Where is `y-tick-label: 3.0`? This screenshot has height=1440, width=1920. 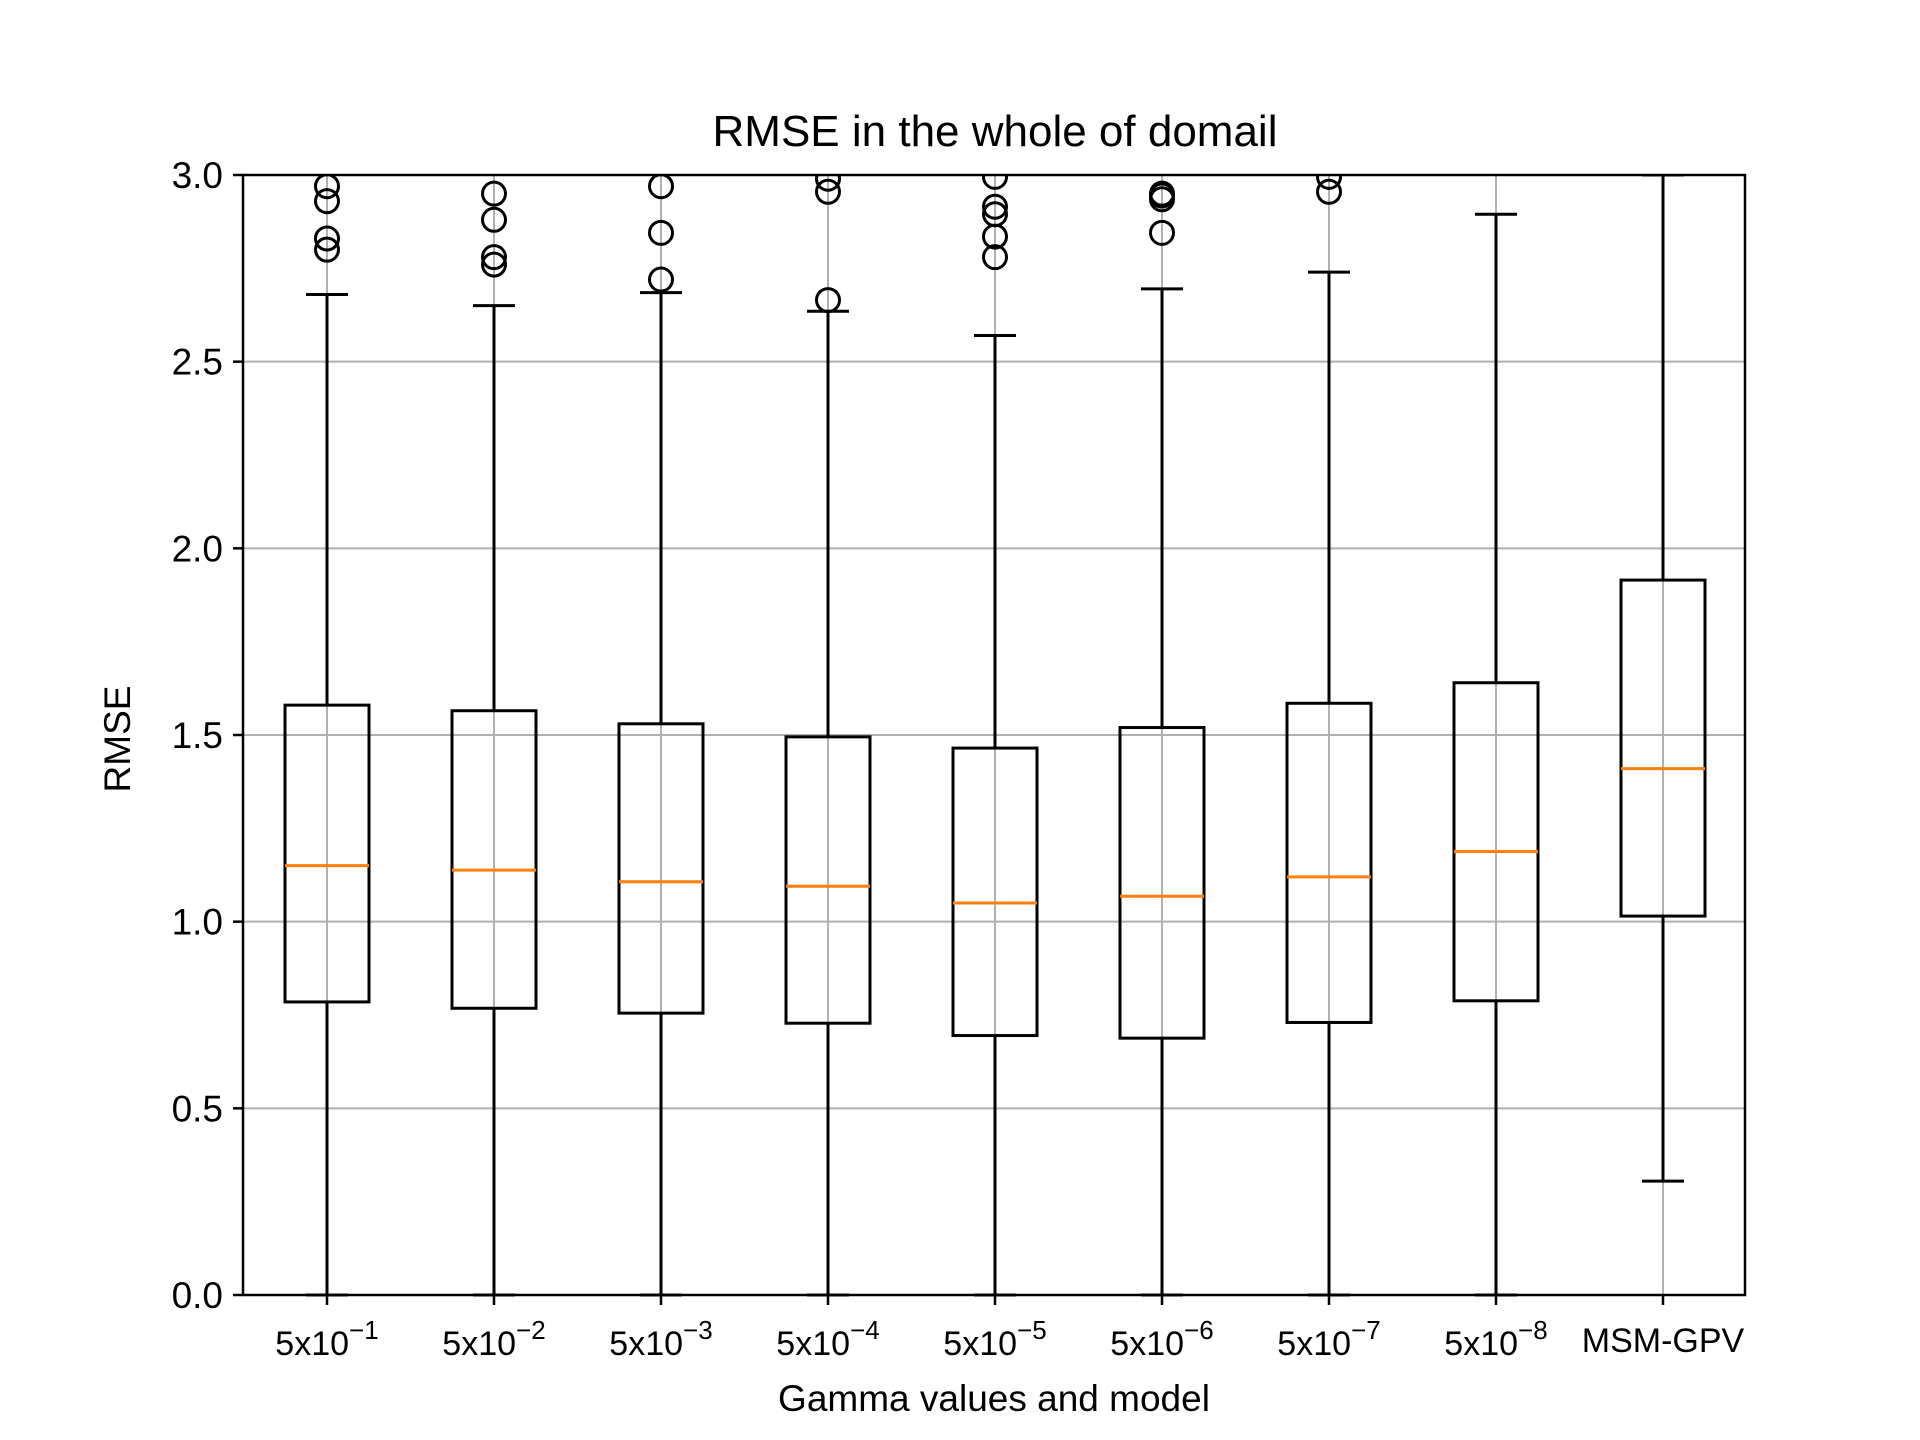 y-tick-label: 3.0 is located at coordinates (197, 175).